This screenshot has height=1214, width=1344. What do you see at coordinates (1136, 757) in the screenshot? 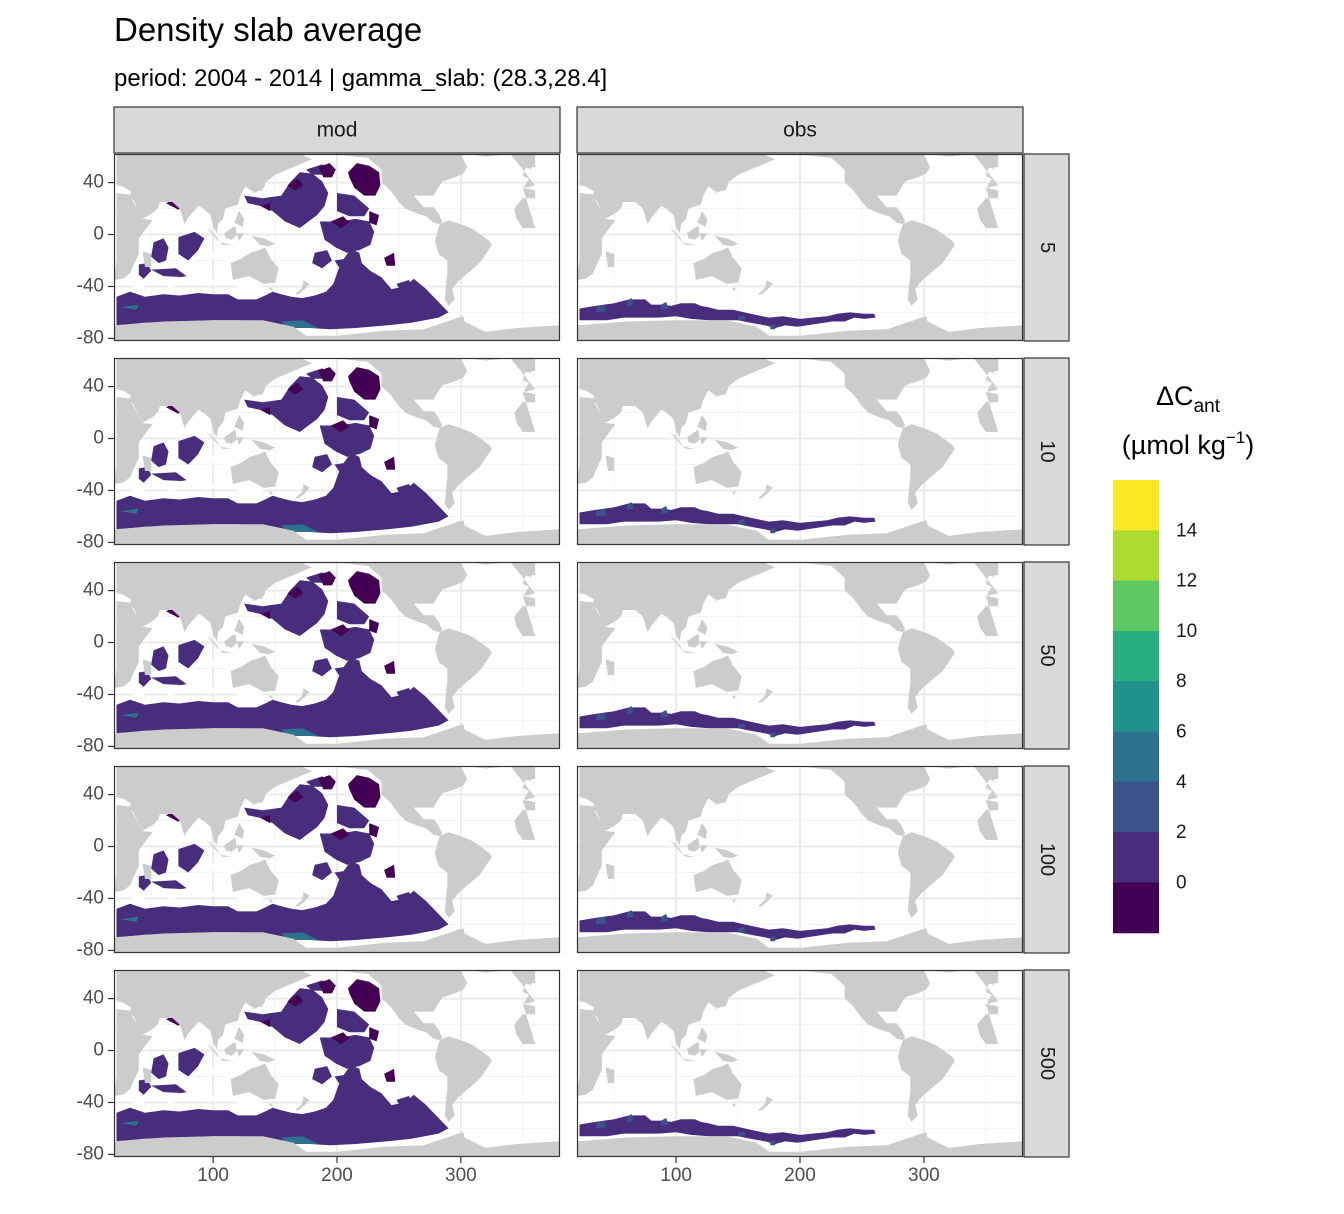
I see `legend-swatch` at bounding box center [1136, 757].